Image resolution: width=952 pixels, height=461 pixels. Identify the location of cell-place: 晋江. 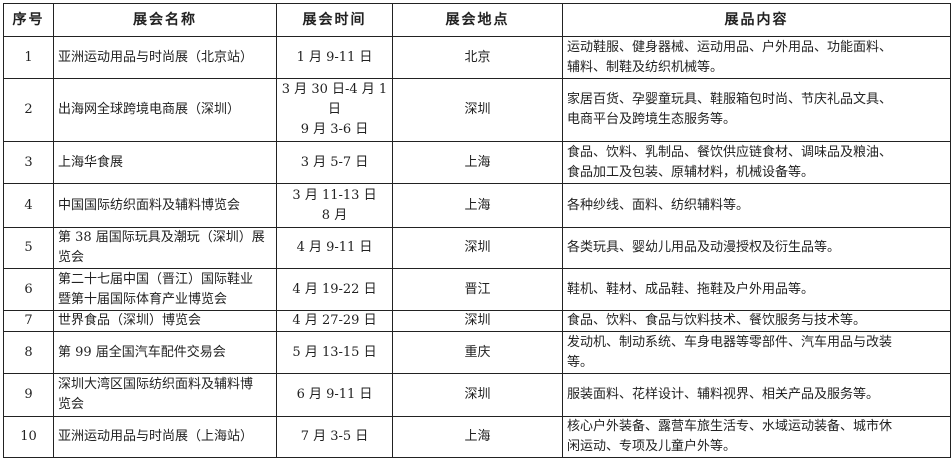
(477, 289).